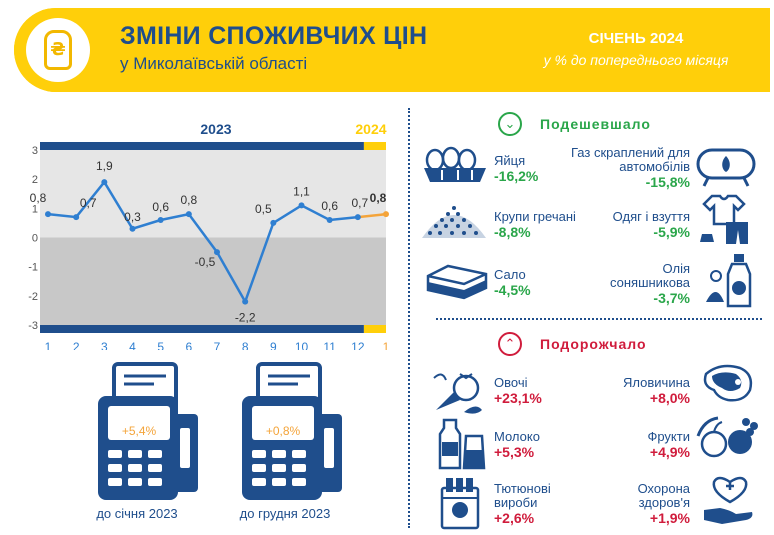 The width and height of the screenshot is (774, 535). I want to click on cumulative-caption-1: до січня 2023, so click(137, 513).